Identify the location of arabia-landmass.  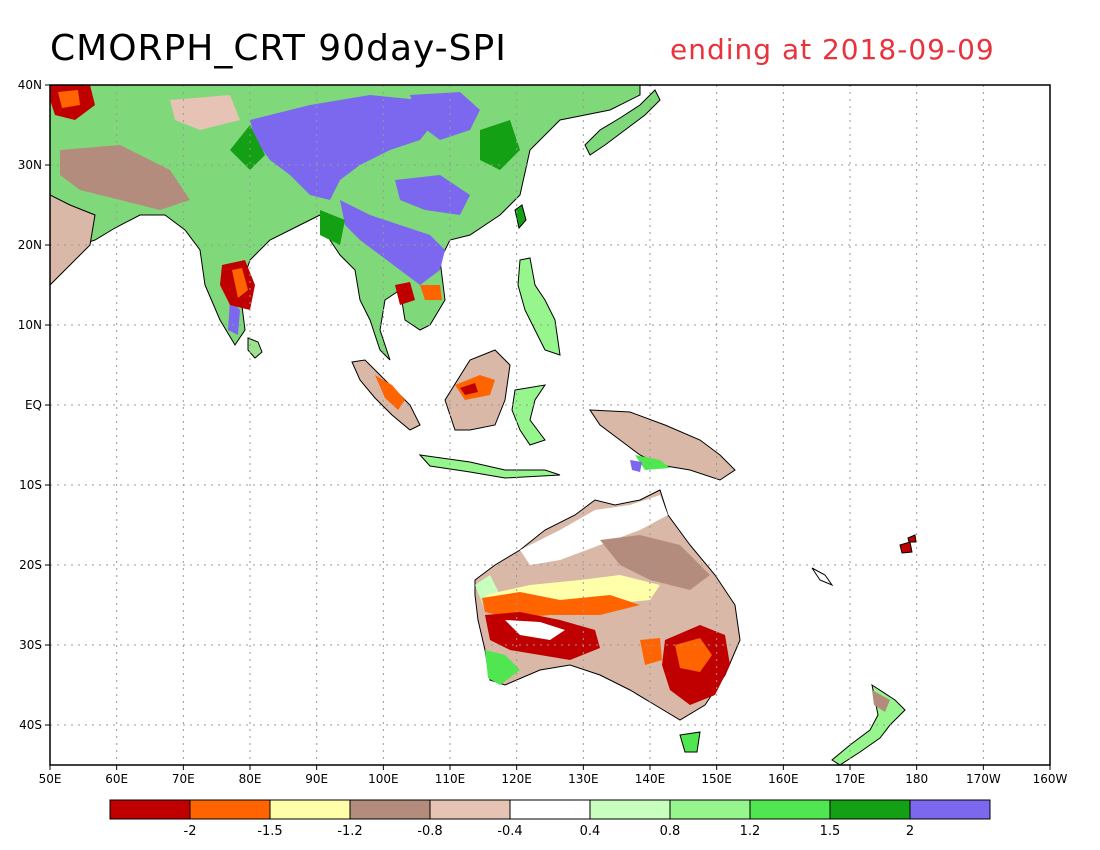
(73, 240).